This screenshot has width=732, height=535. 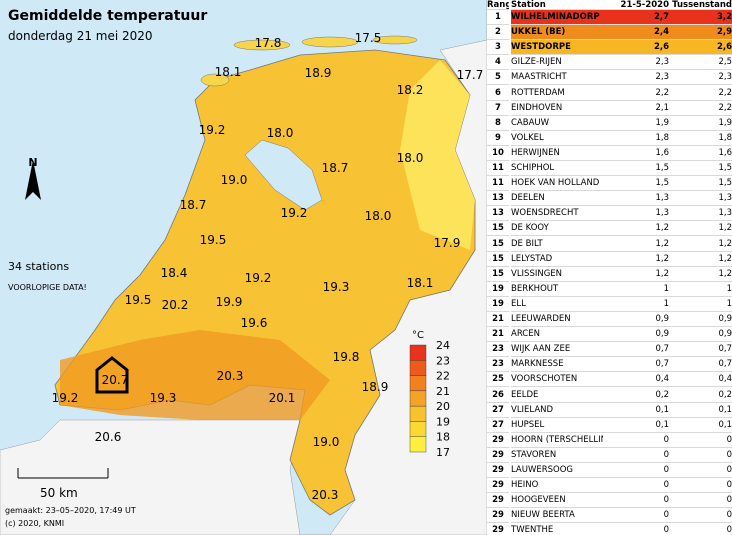 I want to click on north-arrow, so click(x=33, y=180).